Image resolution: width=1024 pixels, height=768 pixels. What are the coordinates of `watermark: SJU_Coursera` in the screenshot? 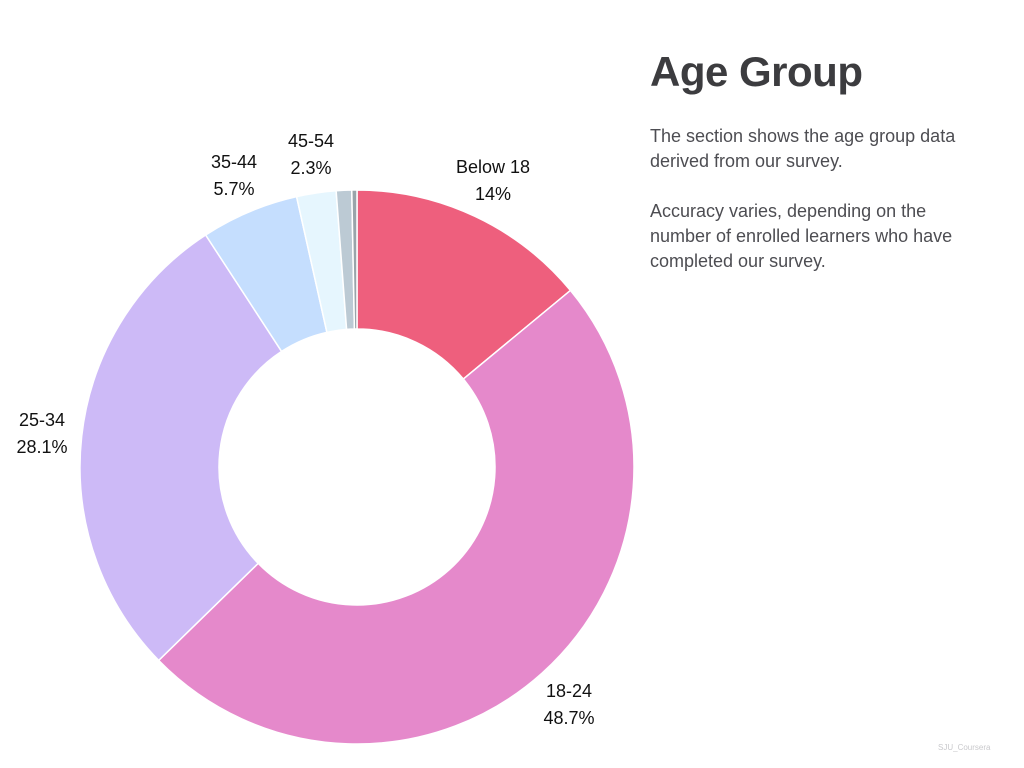 It's located at (964, 747).